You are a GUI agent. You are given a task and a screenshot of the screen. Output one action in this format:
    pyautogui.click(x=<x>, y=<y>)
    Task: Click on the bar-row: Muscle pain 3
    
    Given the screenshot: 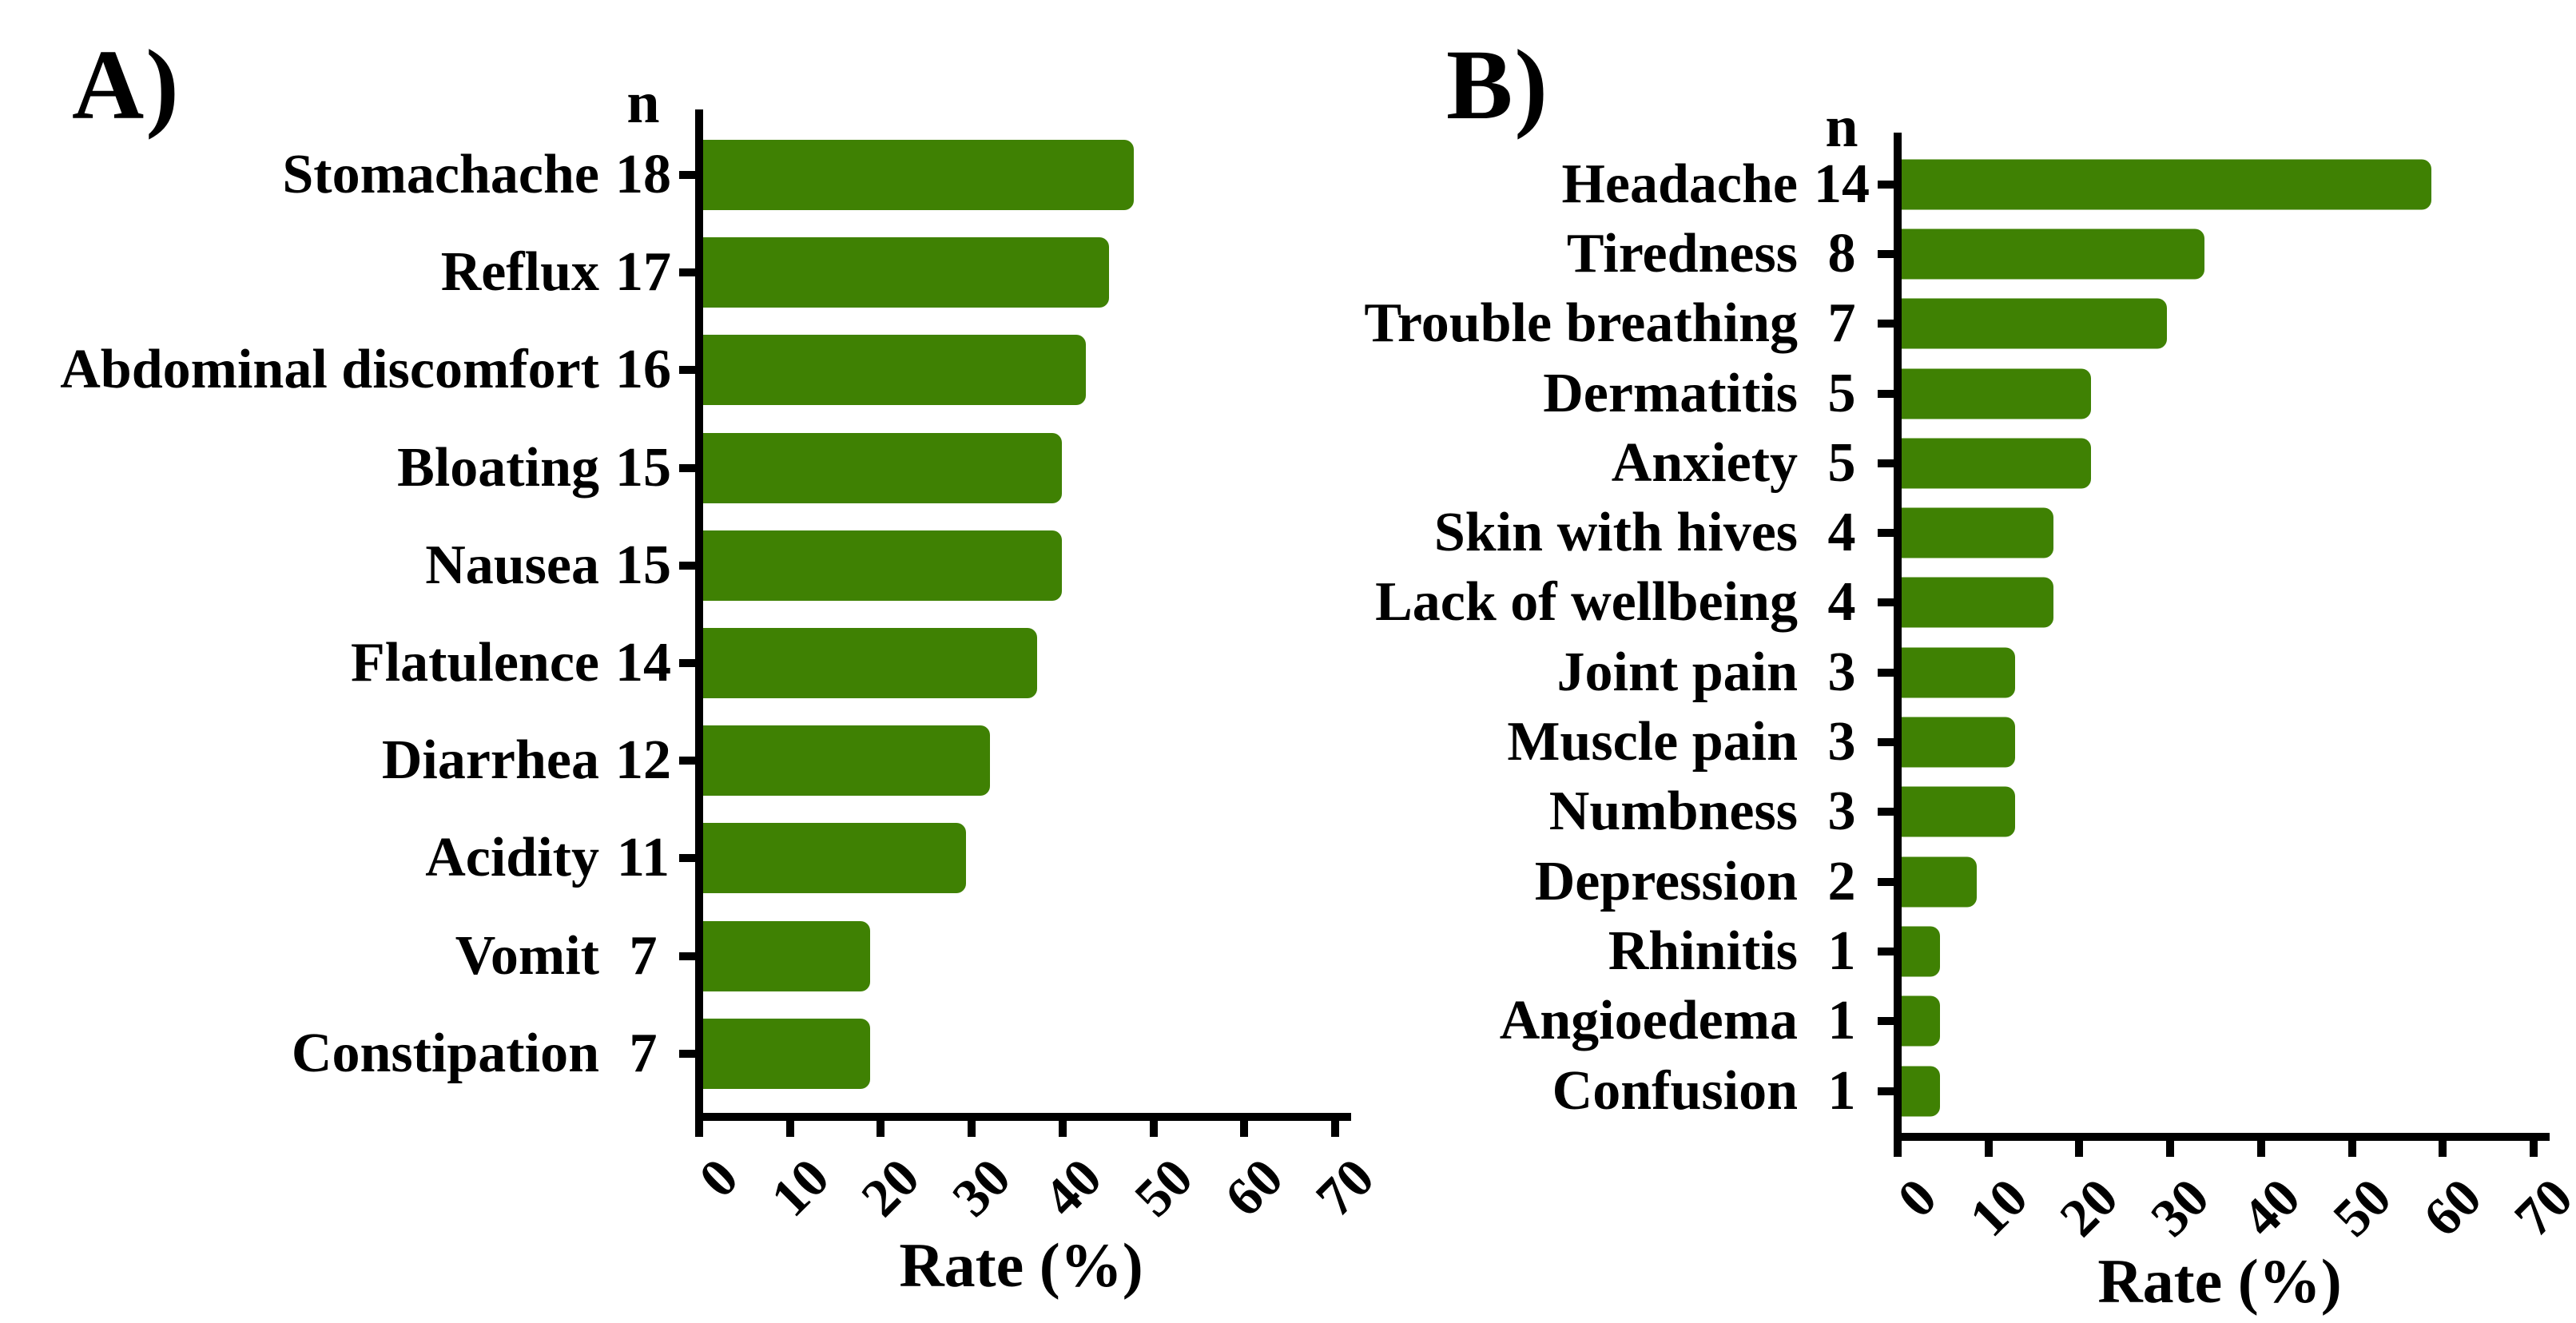 What is the action you would take?
    pyautogui.click(x=1932, y=742)
    